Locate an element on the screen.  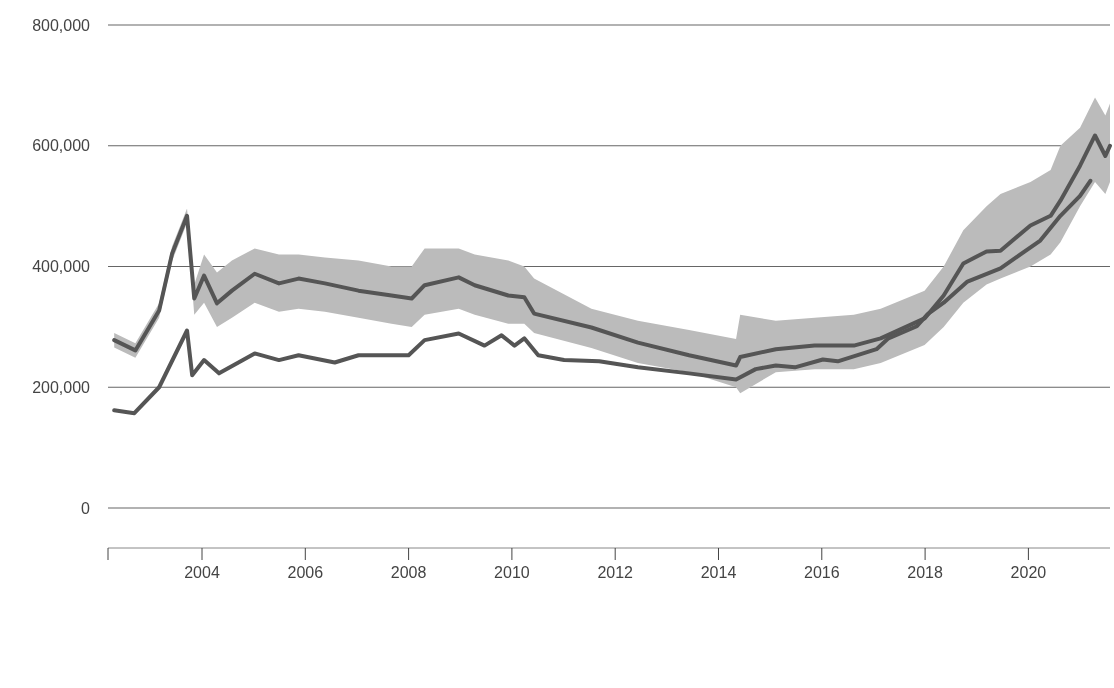
x-tick-label: 2010 is located at coordinates (512, 572).